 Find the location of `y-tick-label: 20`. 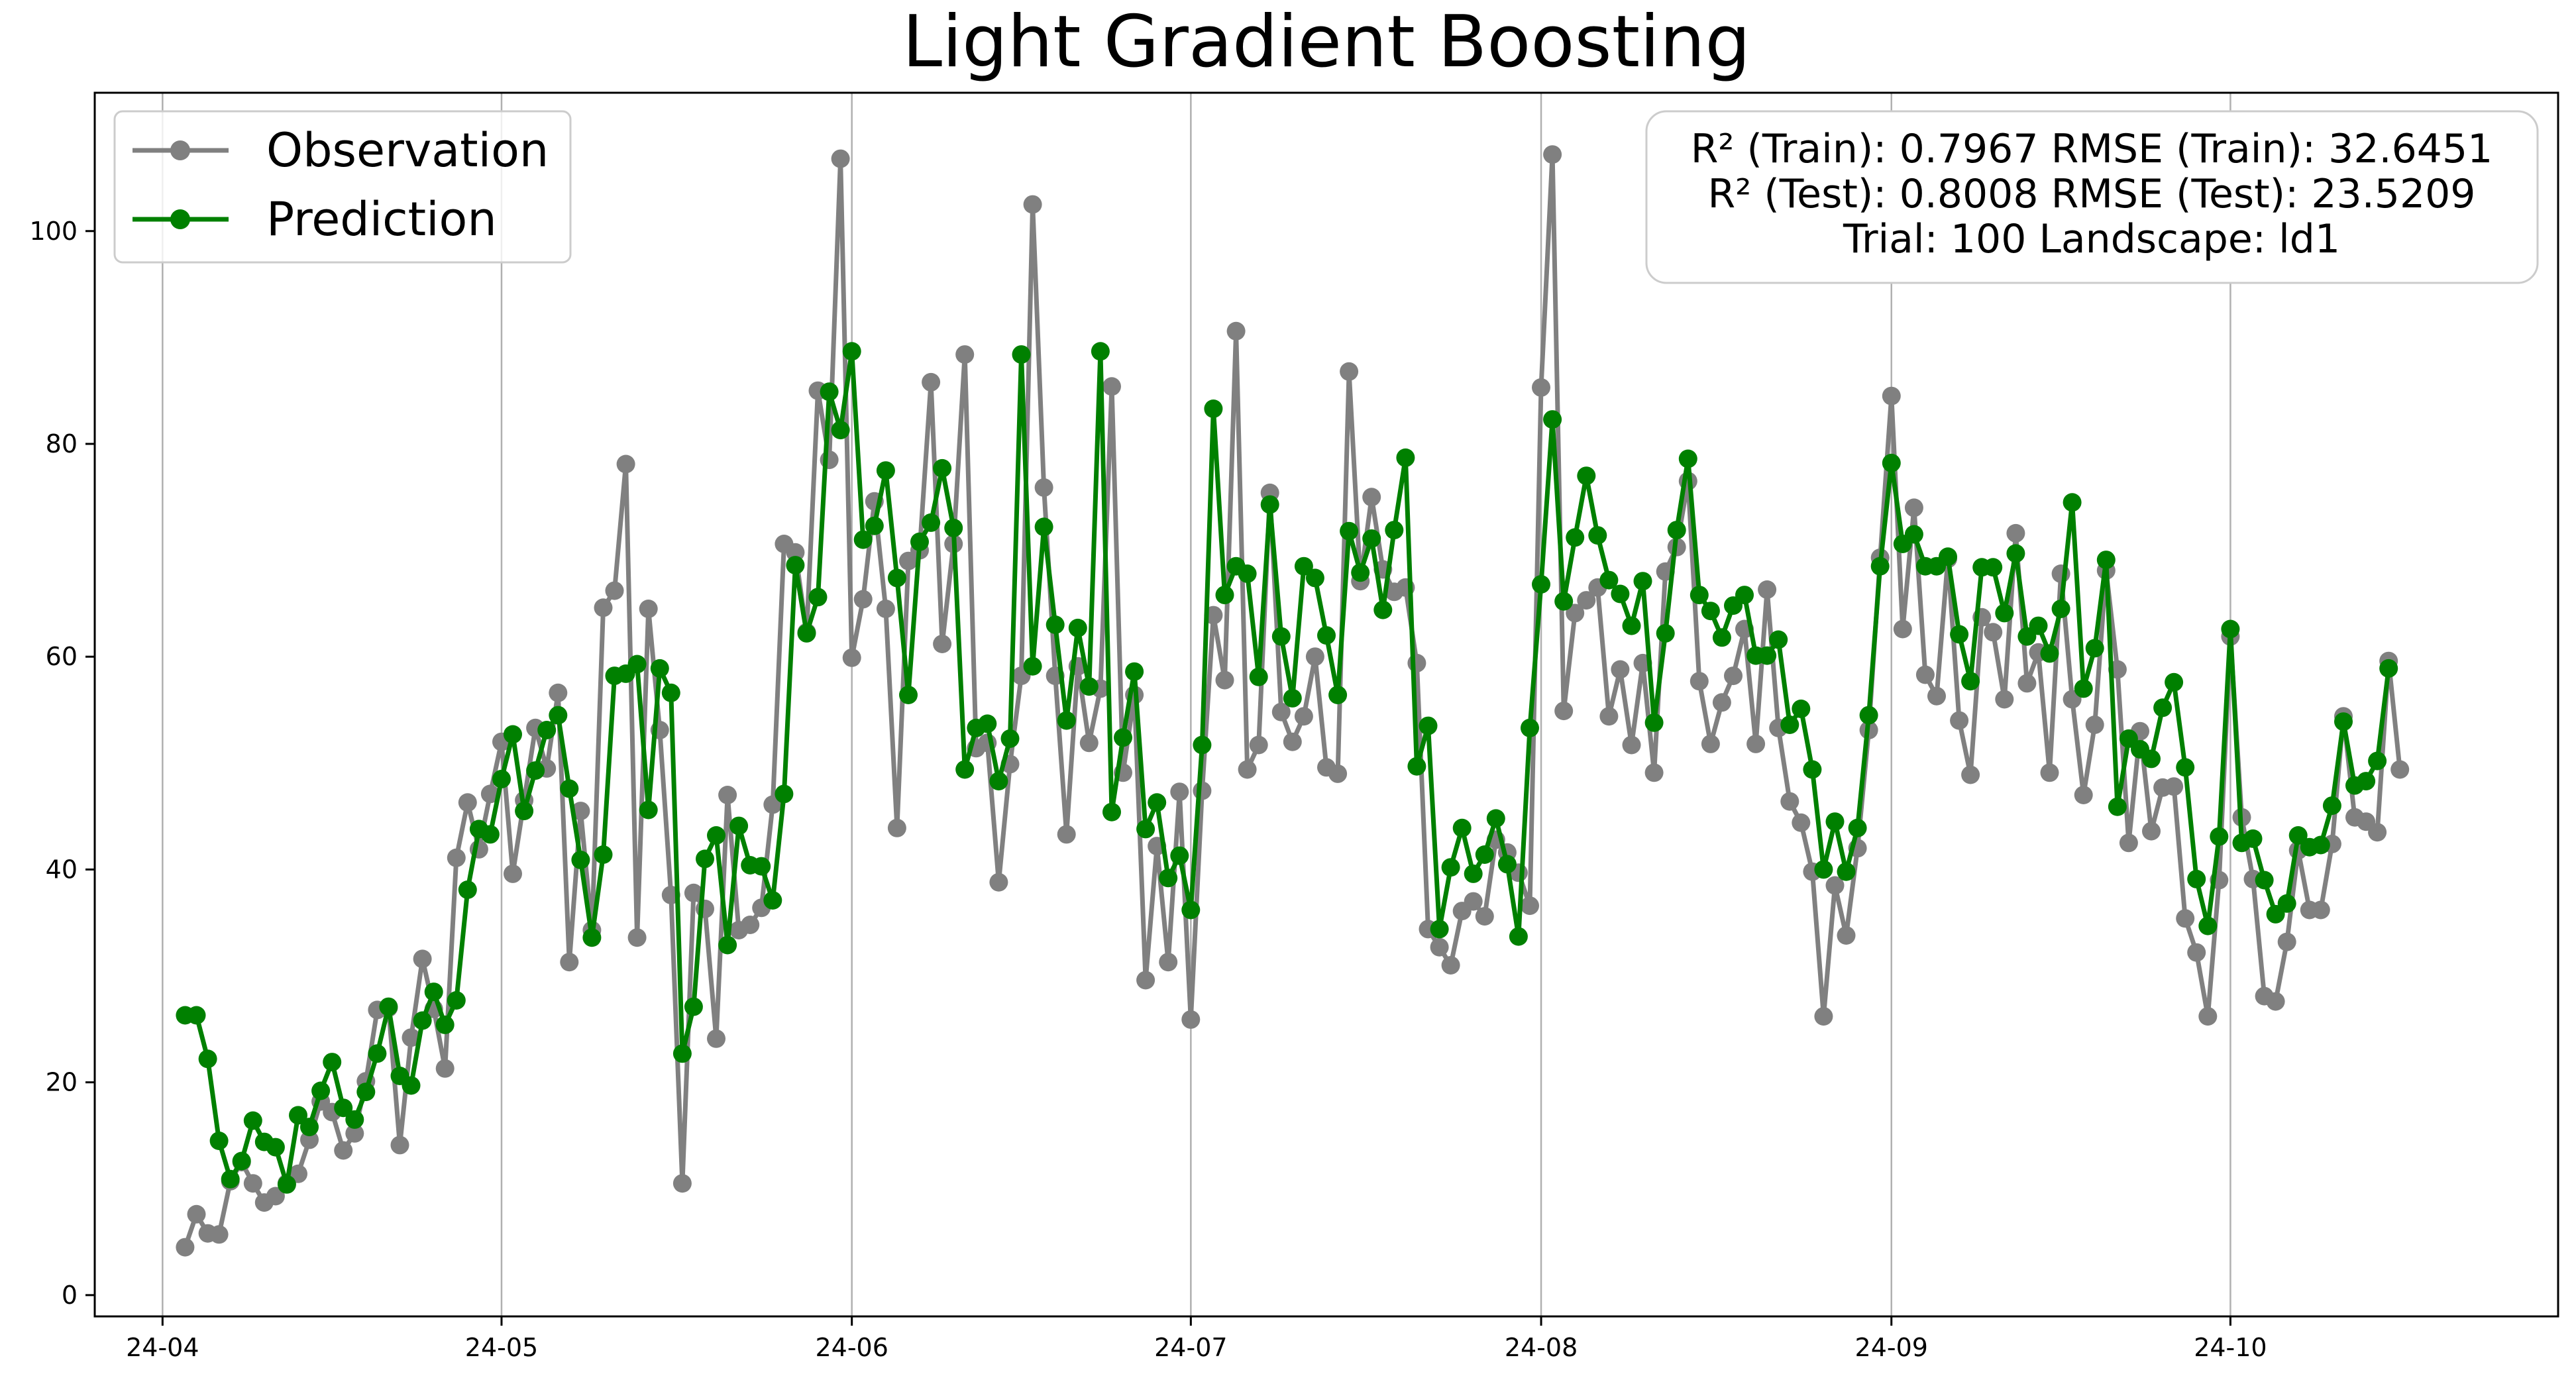

y-tick-label: 20 is located at coordinates (62, 1082).